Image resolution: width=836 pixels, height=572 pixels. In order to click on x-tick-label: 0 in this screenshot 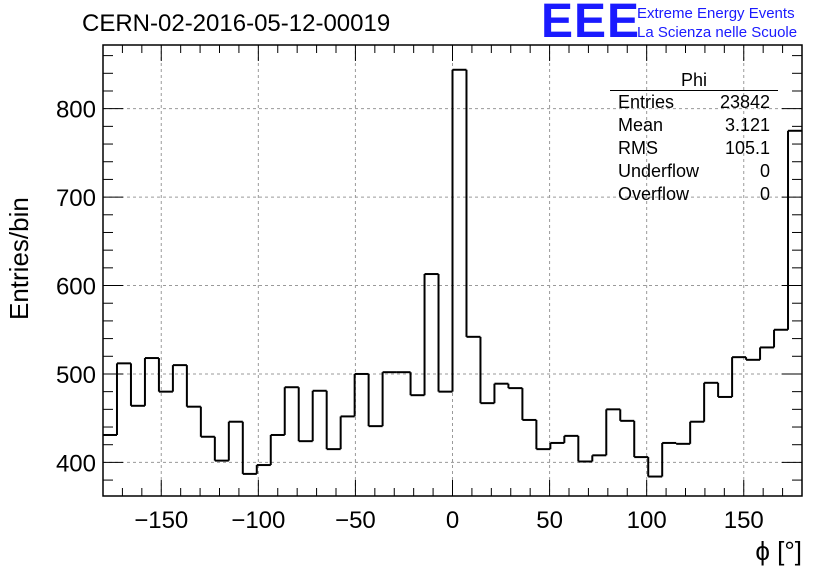, I will do `click(452, 520)`.